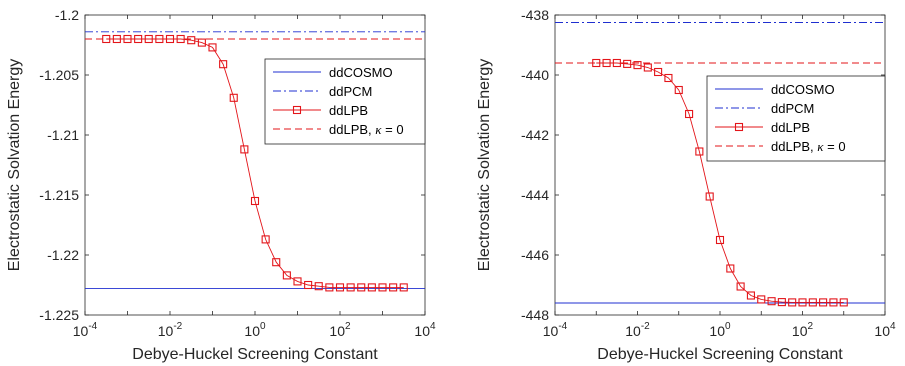  I want to click on y-tick-label: -1.2, so click(67, 15).